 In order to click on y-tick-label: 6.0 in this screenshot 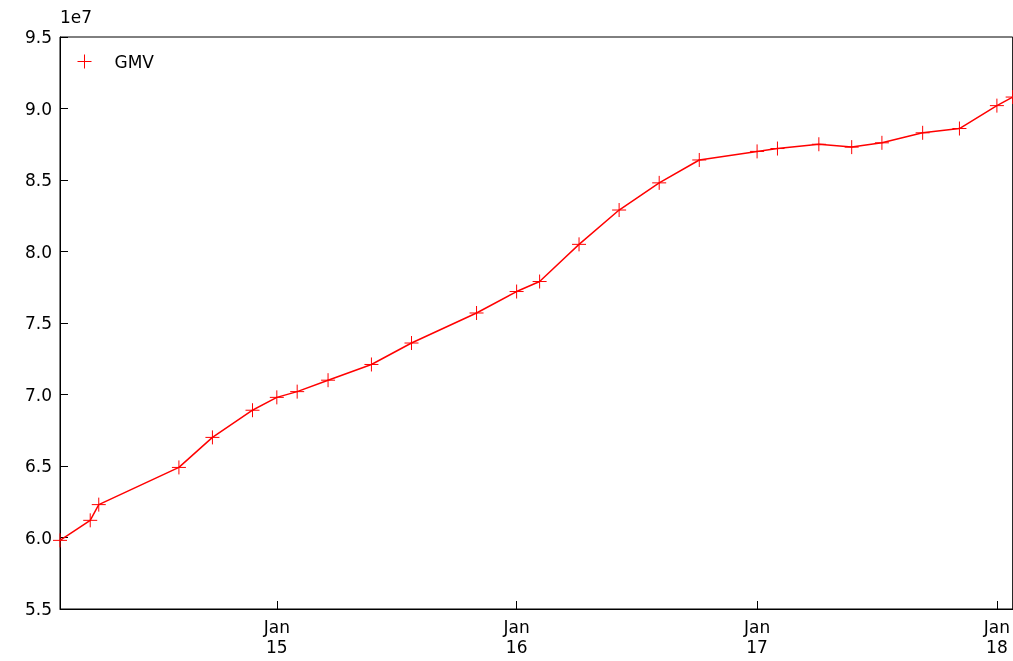, I will do `click(38, 537)`.